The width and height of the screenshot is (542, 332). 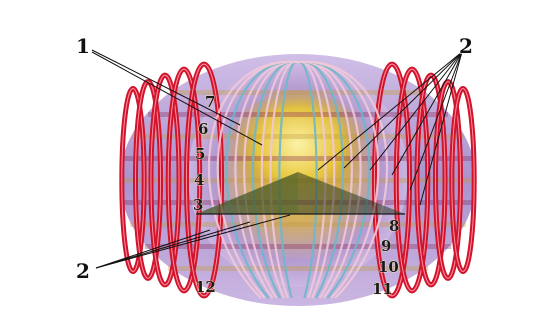 I want to click on callout-label-2-top: 2, so click(x=466, y=46).